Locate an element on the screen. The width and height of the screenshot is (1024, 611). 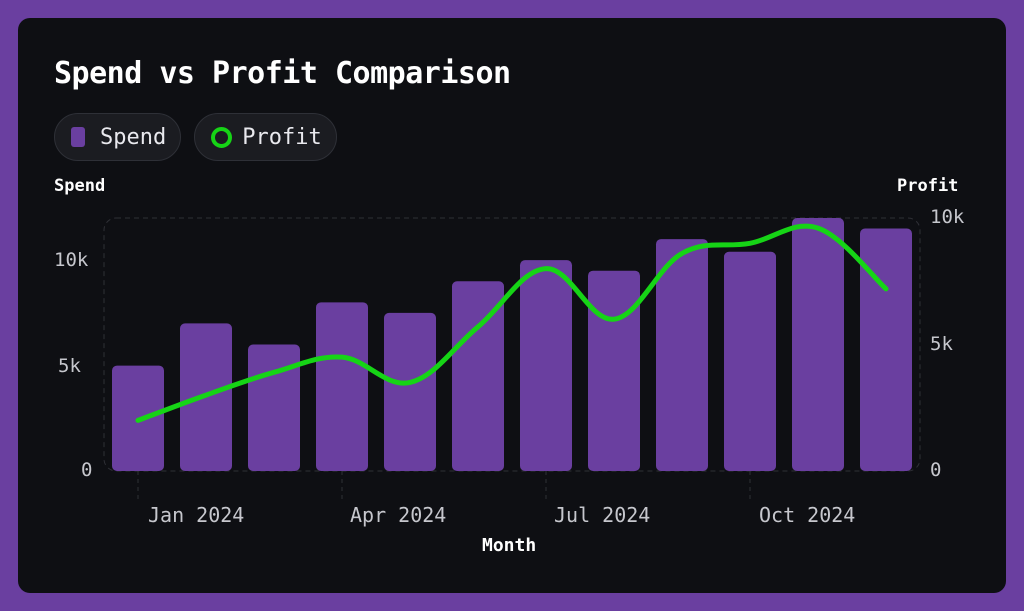
left-tick-0: 0 is located at coordinates (87, 470).